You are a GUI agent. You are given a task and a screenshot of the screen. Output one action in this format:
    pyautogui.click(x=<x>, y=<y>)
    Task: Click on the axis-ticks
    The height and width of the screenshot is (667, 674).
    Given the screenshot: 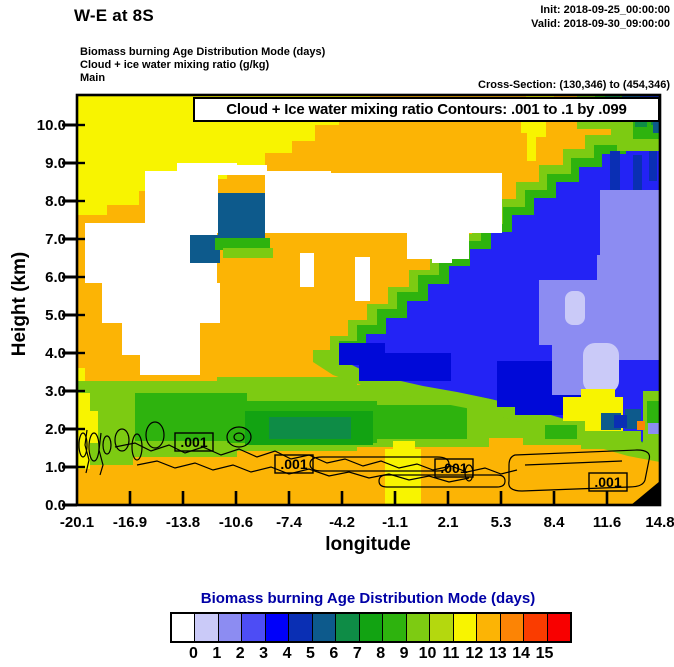 What is the action you would take?
    pyautogui.click(x=69, y=315)
    